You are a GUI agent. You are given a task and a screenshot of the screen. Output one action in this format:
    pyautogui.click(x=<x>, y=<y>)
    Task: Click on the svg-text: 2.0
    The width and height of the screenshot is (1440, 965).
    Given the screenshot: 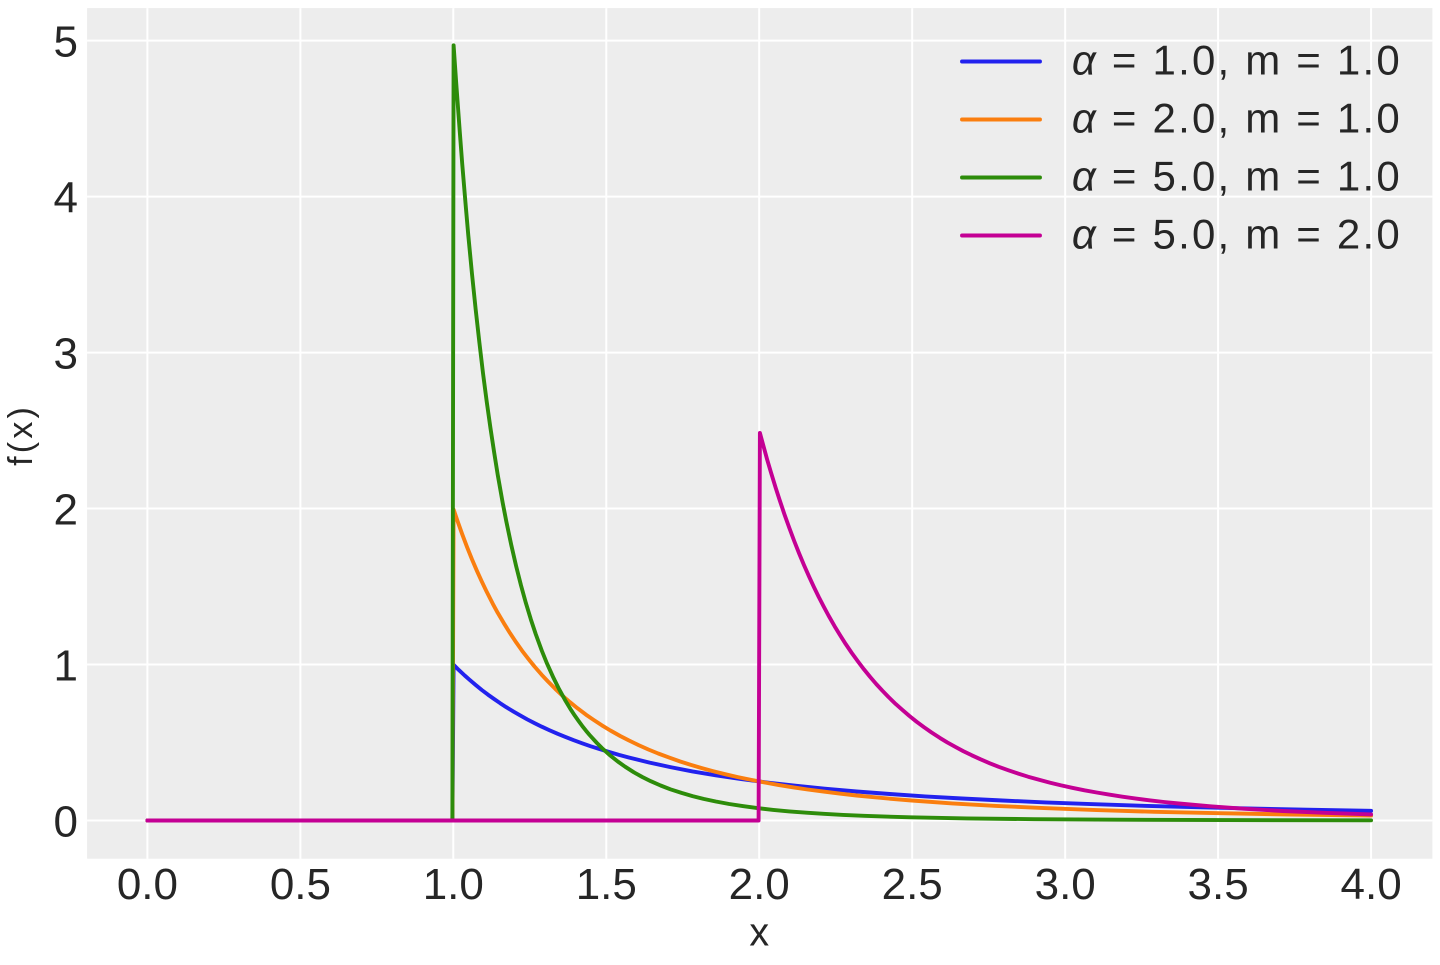 What is the action you would take?
    pyautogui.click(x=759, y=884)
    